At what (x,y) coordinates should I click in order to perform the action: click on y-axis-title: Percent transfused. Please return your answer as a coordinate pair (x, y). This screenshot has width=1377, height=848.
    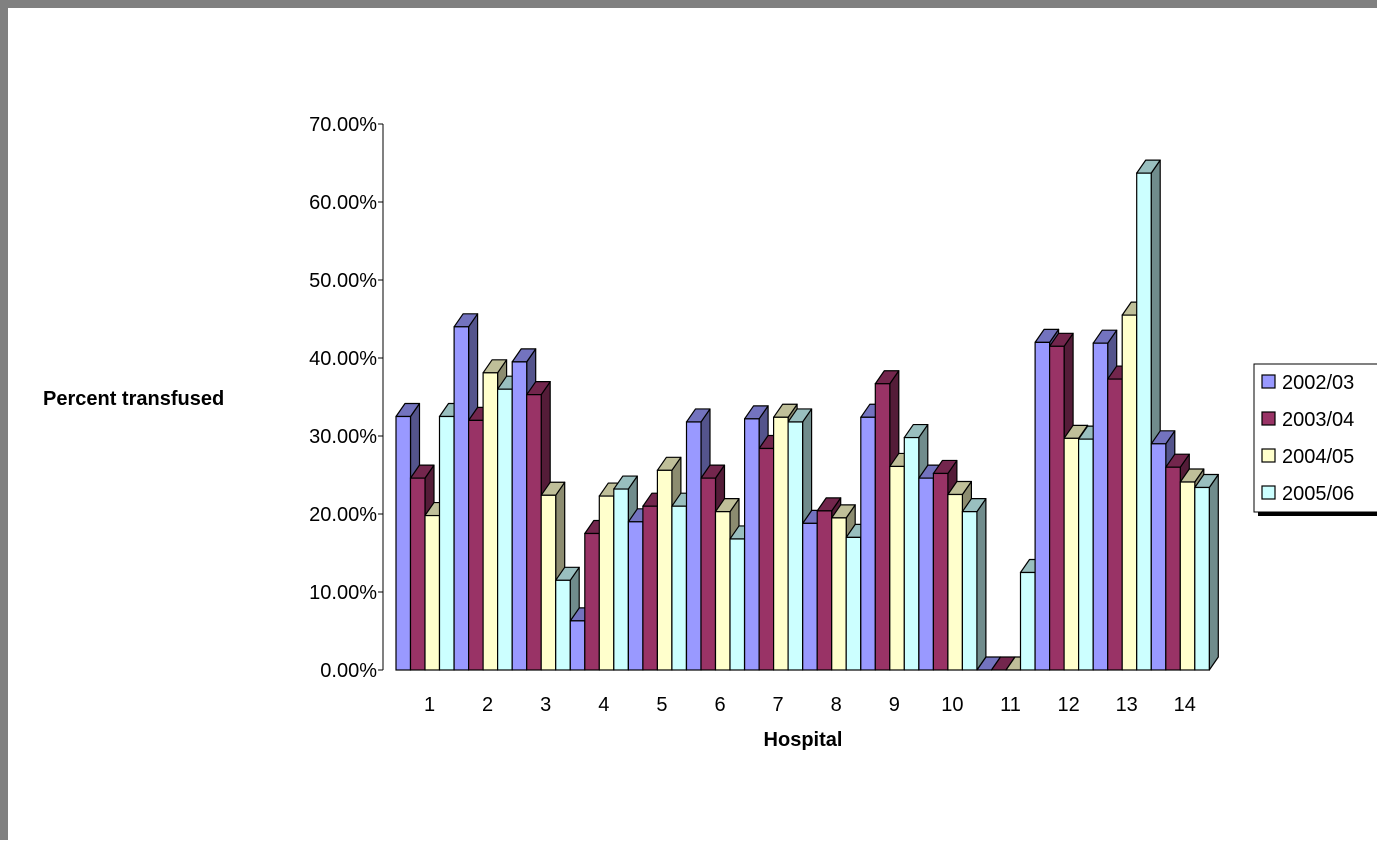
    Looking at the image, I should click on (133, 399).